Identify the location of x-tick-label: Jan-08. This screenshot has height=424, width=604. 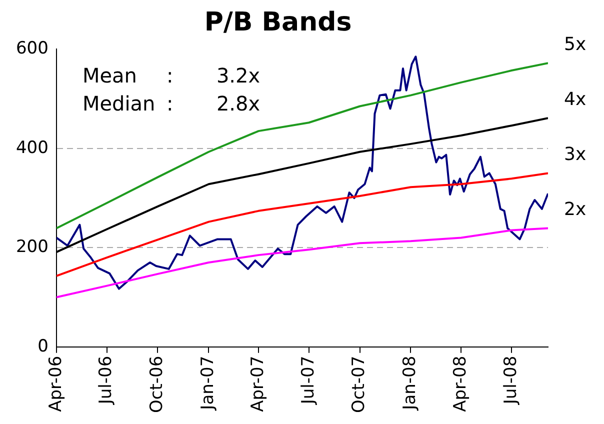
(410, 383).